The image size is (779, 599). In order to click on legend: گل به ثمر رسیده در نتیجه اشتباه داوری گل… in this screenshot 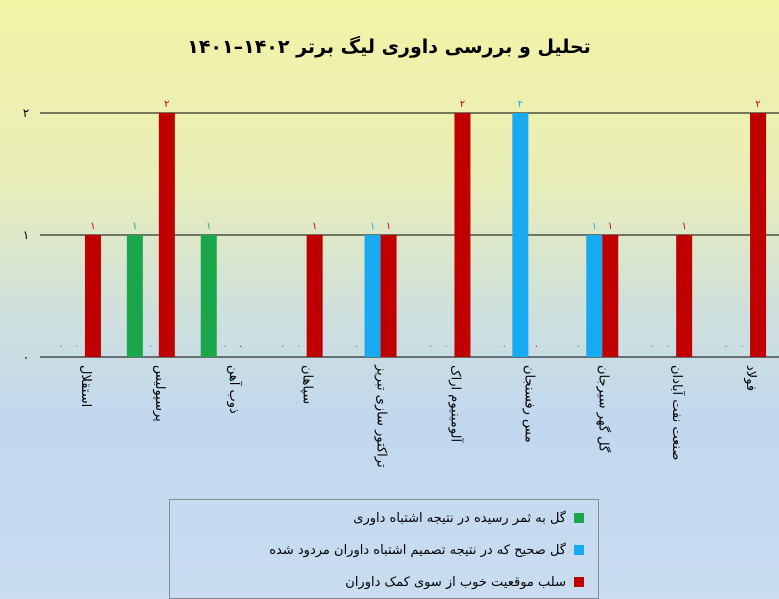, I will do `click(384, 549)`.